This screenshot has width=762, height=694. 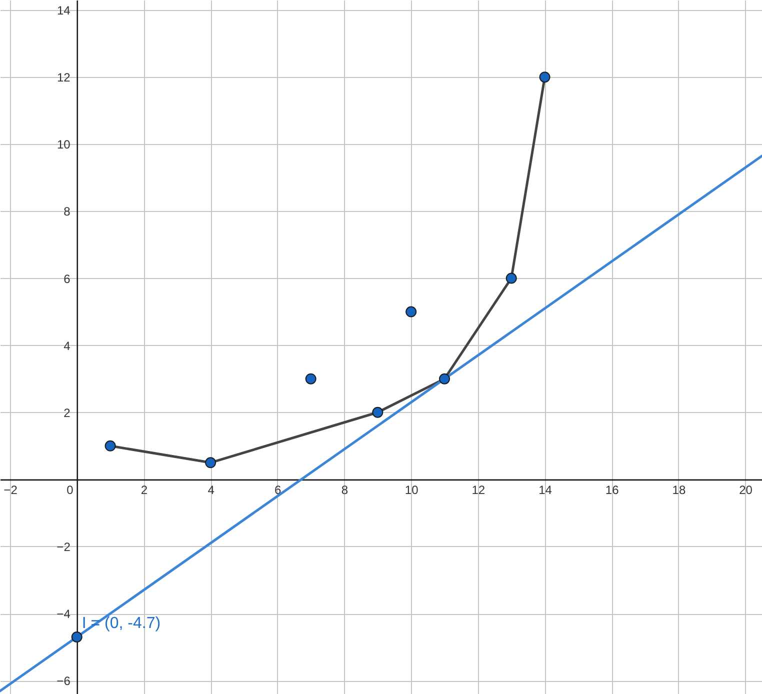 I want to click on x-tick-label: 12, so click(x=479, y=489).